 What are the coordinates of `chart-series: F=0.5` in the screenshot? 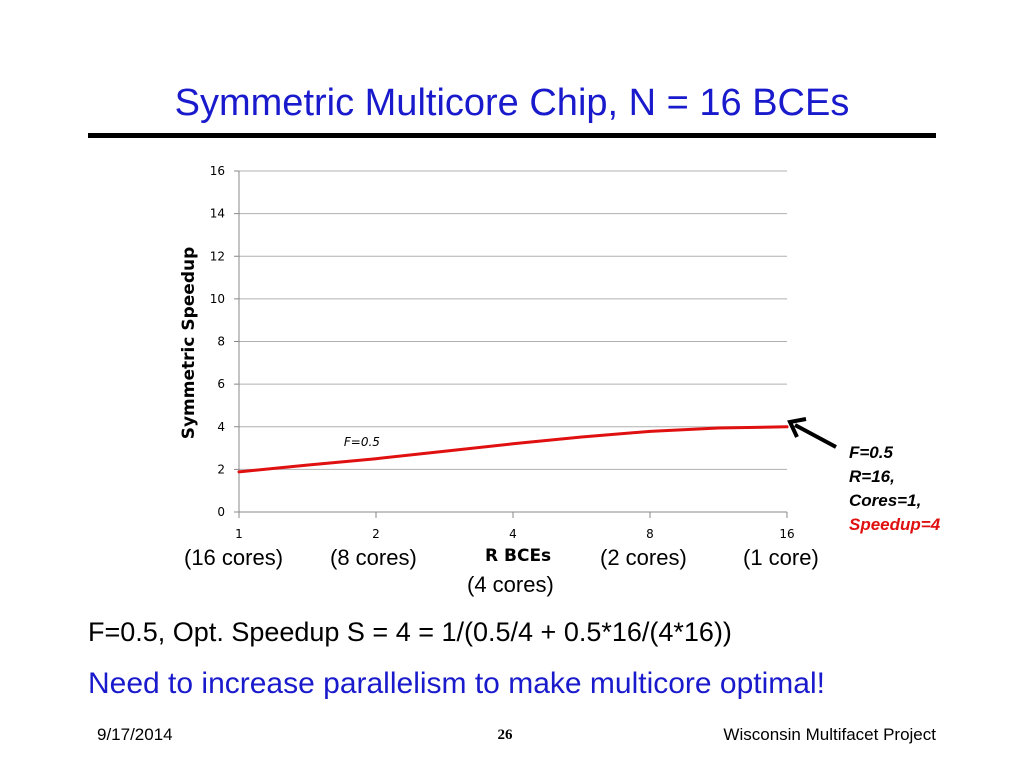 It's located at (513, 449).